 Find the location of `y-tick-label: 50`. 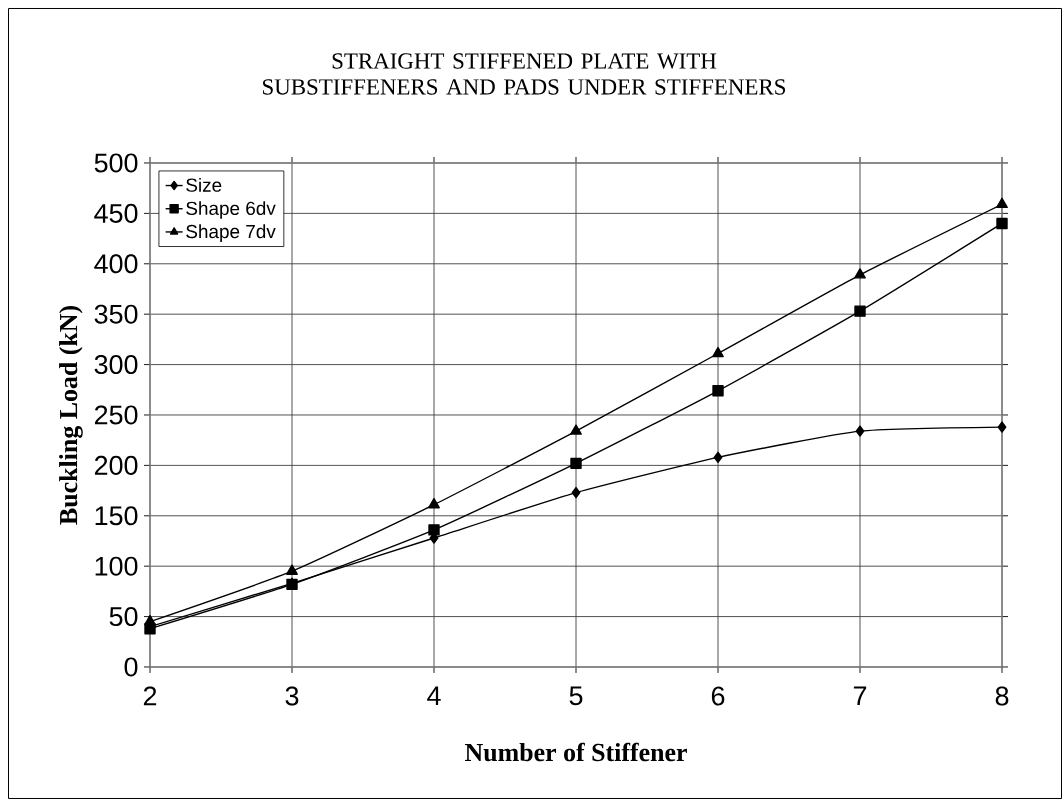

y-tick-label: 50 is located at coordinates (123, 617).